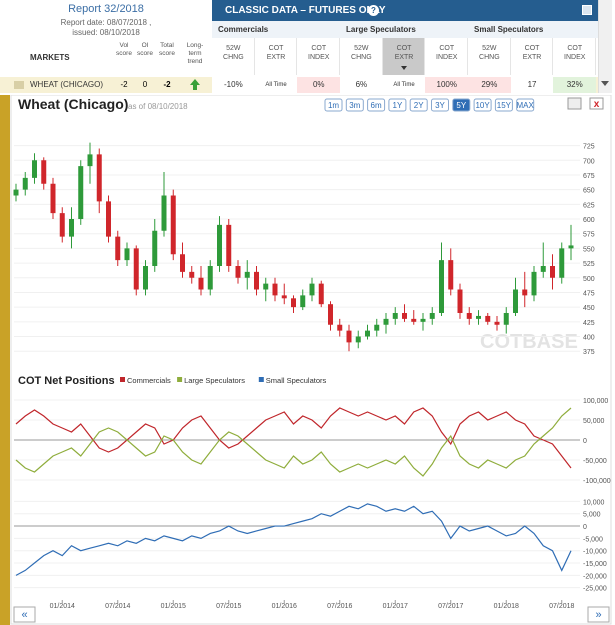 This screenshot has height=625, width=615. Describe the element at coordinates (574, 103) in the screenshot. I see `print-button` at that location.